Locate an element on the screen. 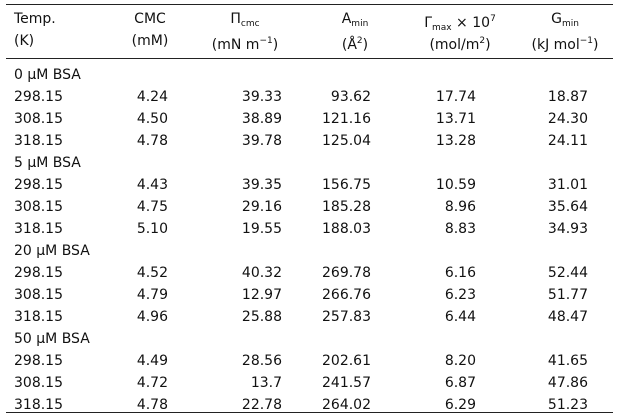  header-cell: Gmin is located at coordinates (562, 21).